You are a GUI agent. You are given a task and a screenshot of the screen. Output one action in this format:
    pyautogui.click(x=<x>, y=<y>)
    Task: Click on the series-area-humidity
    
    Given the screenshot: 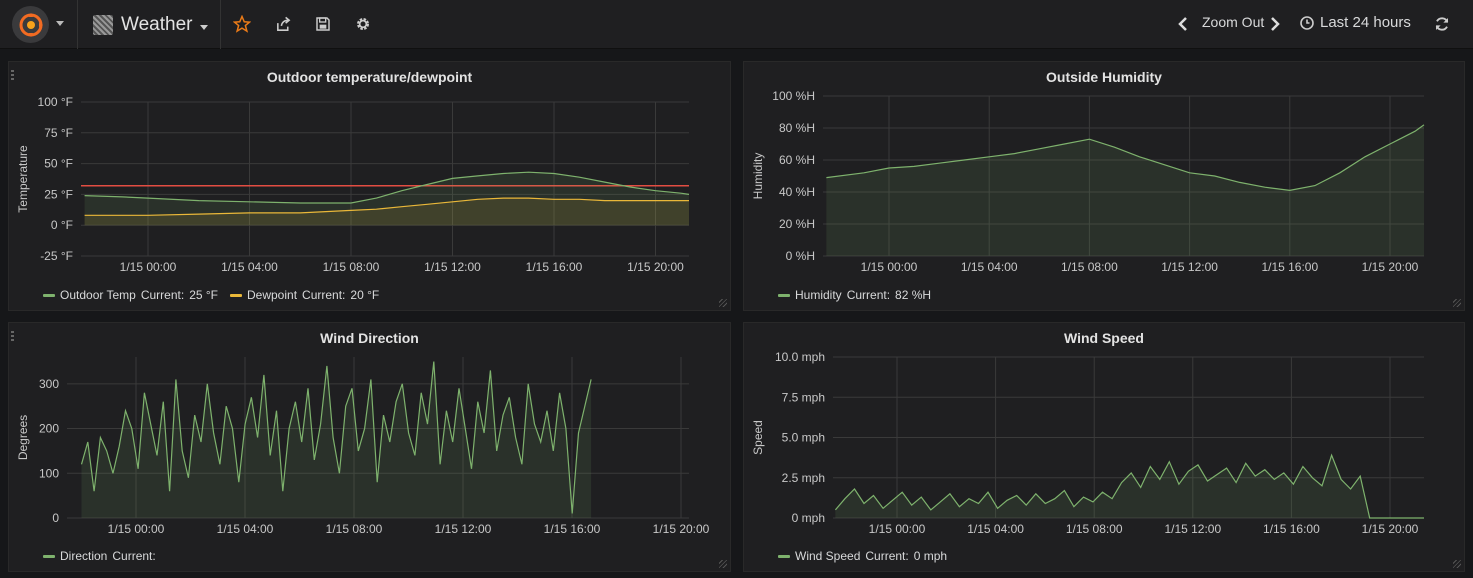 What is the action you would take?
    pyautogui.click(x=1125, y=190)
    